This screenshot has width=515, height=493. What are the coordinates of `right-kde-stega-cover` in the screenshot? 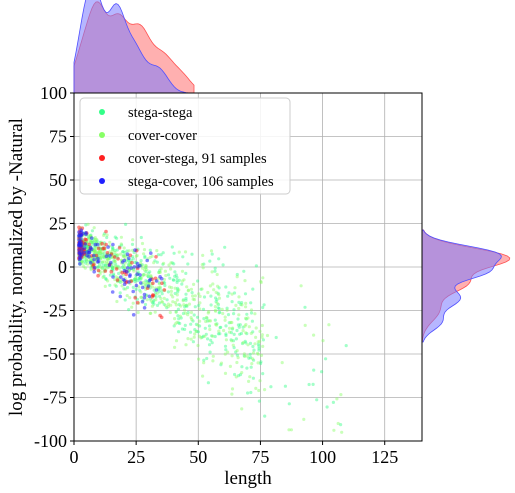 It's located at (461, 286).